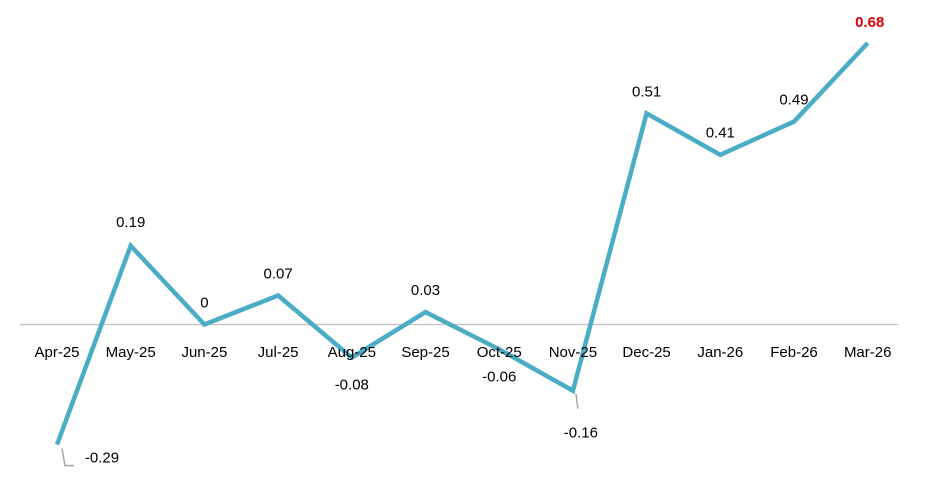  What do you see at coordinates (646, 91) in the screenshot?
I see `data-label: 0.51` at bounding box center [646, 91].